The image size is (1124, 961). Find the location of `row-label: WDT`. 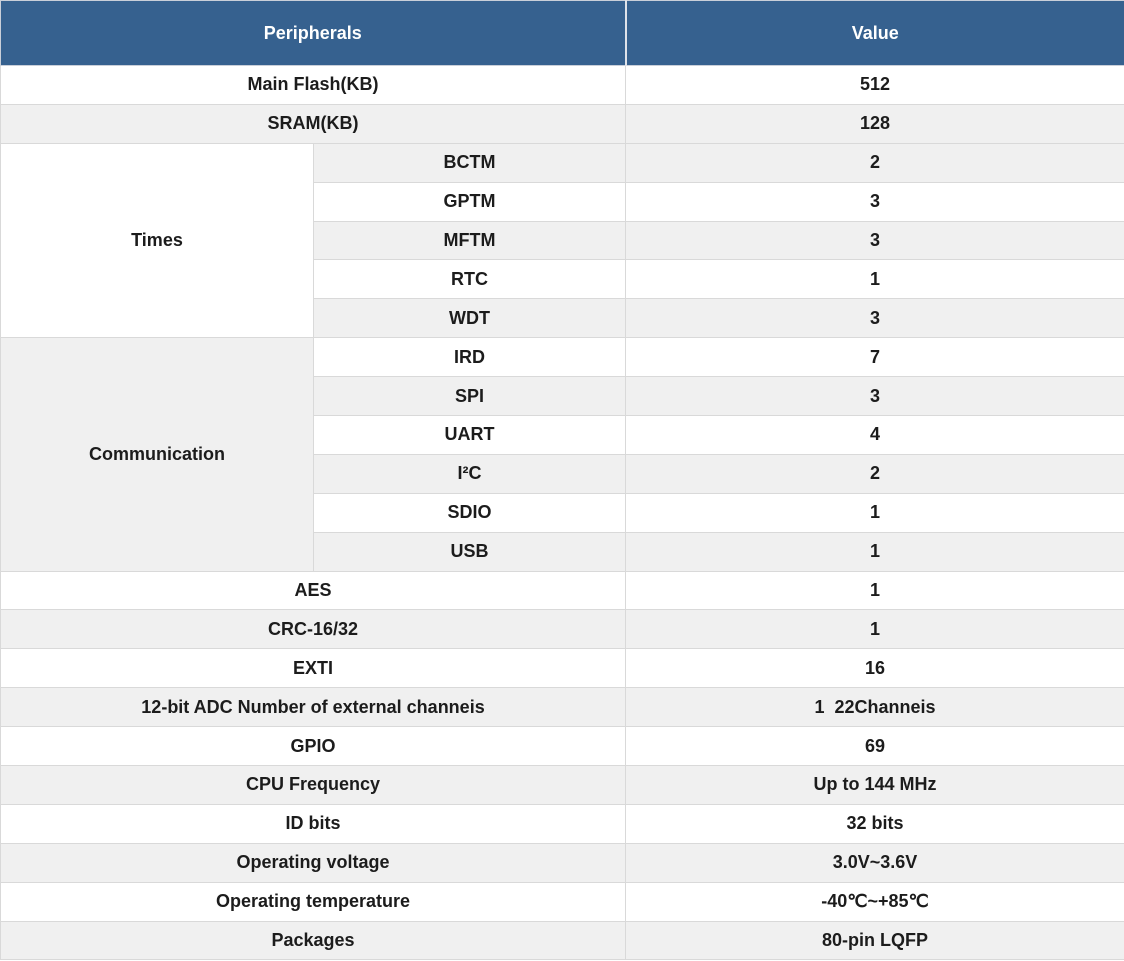

row-label: WDT is located at coordinates (469, 318).